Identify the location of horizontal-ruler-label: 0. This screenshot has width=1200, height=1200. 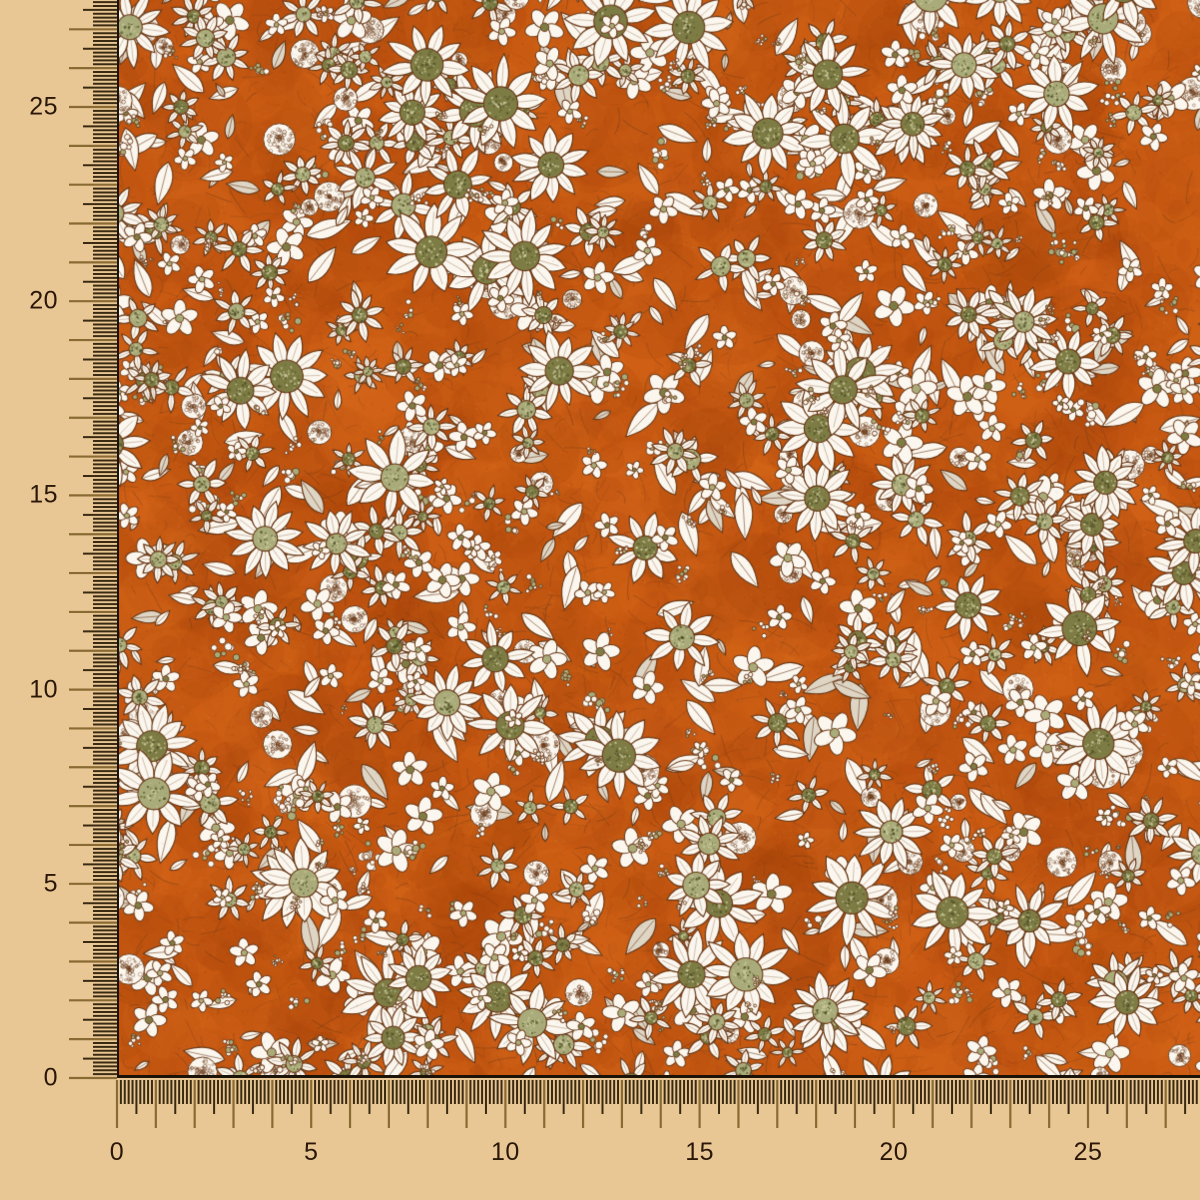
(117, 1152).